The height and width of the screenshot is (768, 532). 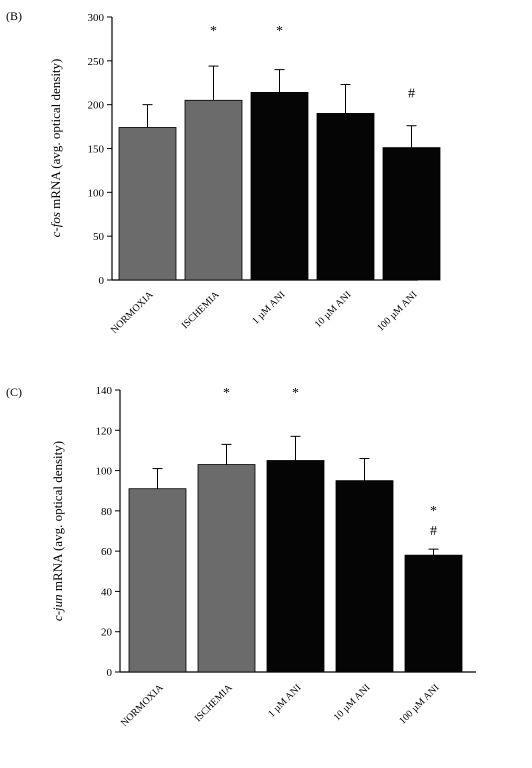 What do you see at coordinates (107, 633) in the screenshot?
I see `y-tick-label: 20` at bounding box center [107, 633].